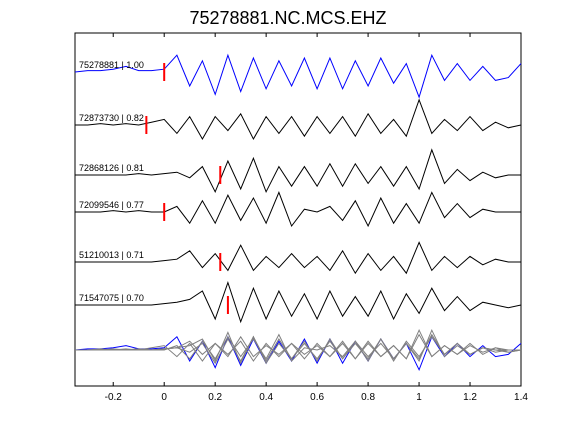 The image size is (576, 432). I want to click on x-tick-label: 0.4, so click(266, 397).